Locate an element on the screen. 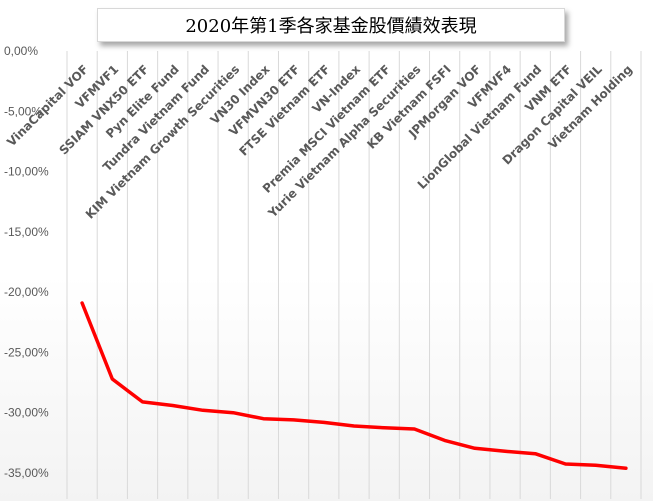  y-tick-label: -5,00% is located at coordinates (23, 111).